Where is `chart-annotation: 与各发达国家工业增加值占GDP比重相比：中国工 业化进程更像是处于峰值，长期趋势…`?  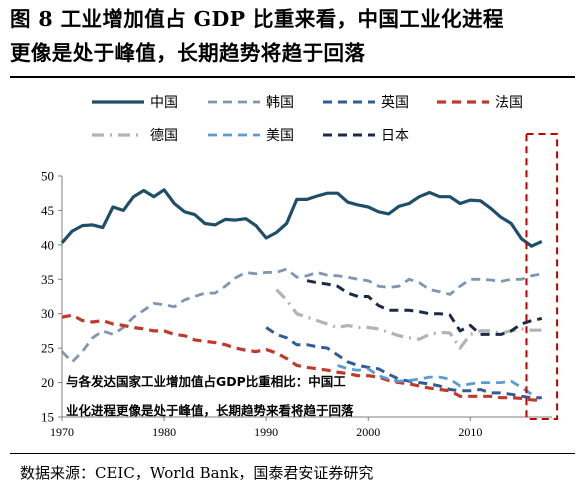 chart-annotation: 与各发达国家工业增加值占GDP比重相比：中国工 业化进程更像是处于峰值，长期趋势… is located at coordinates (210, 396).